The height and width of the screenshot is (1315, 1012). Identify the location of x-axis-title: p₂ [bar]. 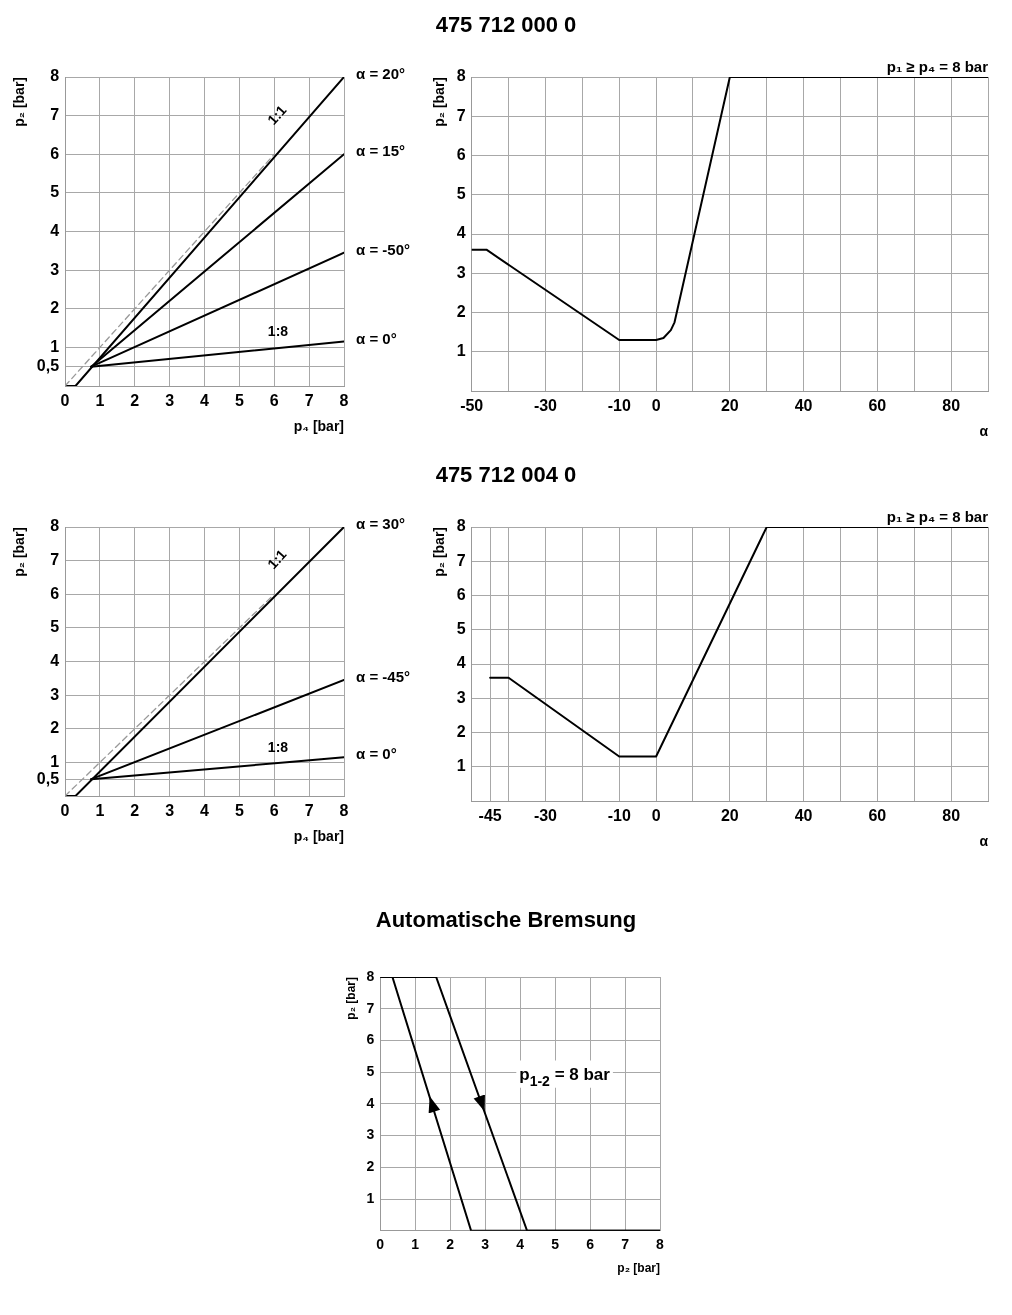
(638, 1268).